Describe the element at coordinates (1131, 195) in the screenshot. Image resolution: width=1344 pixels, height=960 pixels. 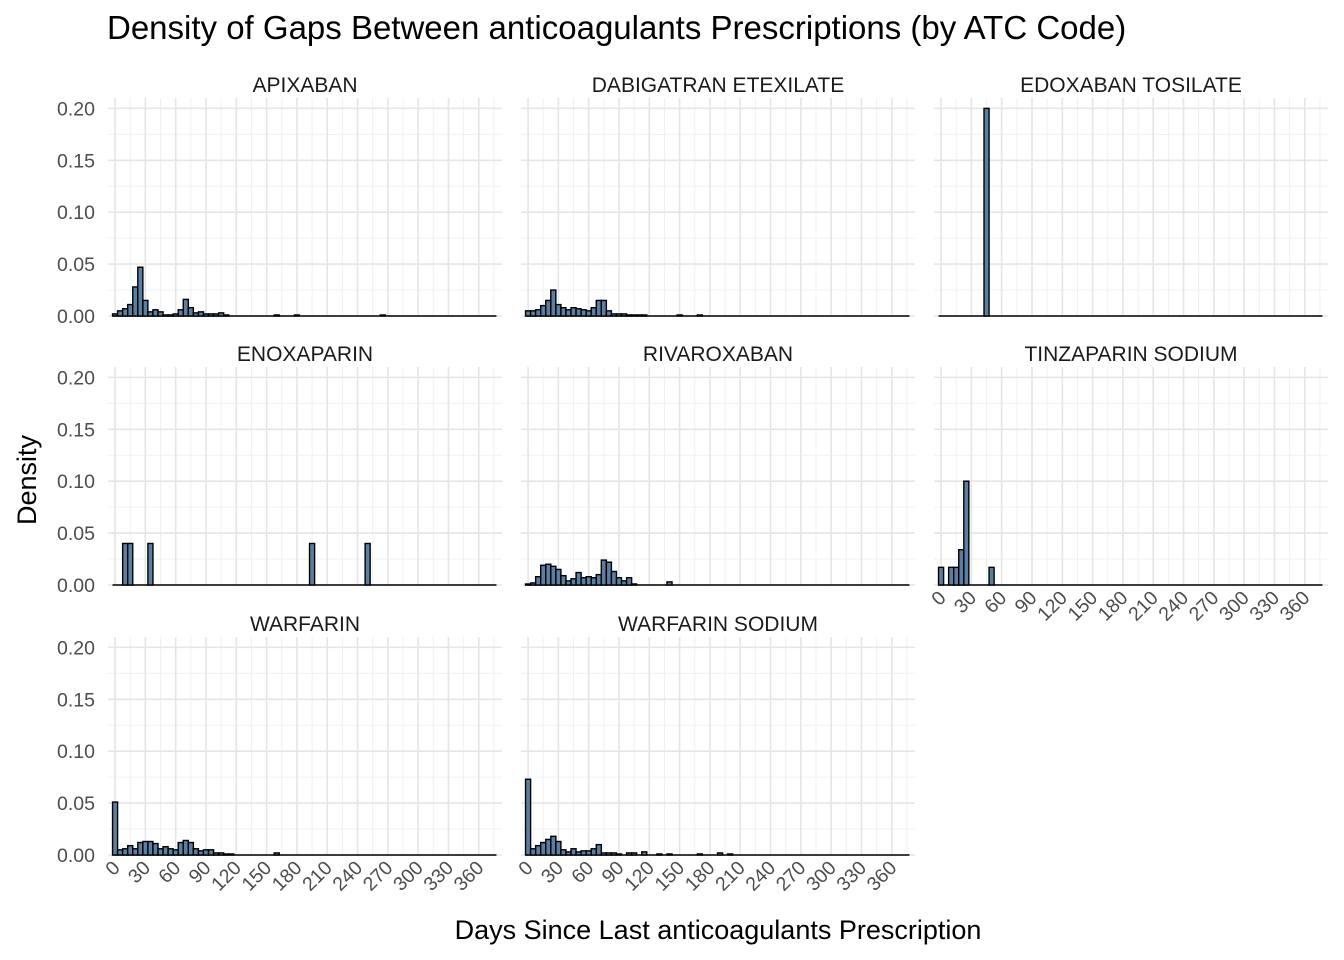
I see `panel-edoxaban-tosilate: EDOXABAN TOSILATE` at that location.